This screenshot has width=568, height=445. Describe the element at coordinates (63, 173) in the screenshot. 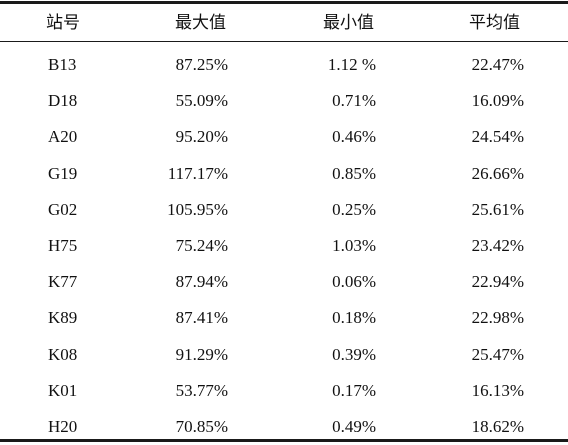

I see `cell-station: G19` at that location.